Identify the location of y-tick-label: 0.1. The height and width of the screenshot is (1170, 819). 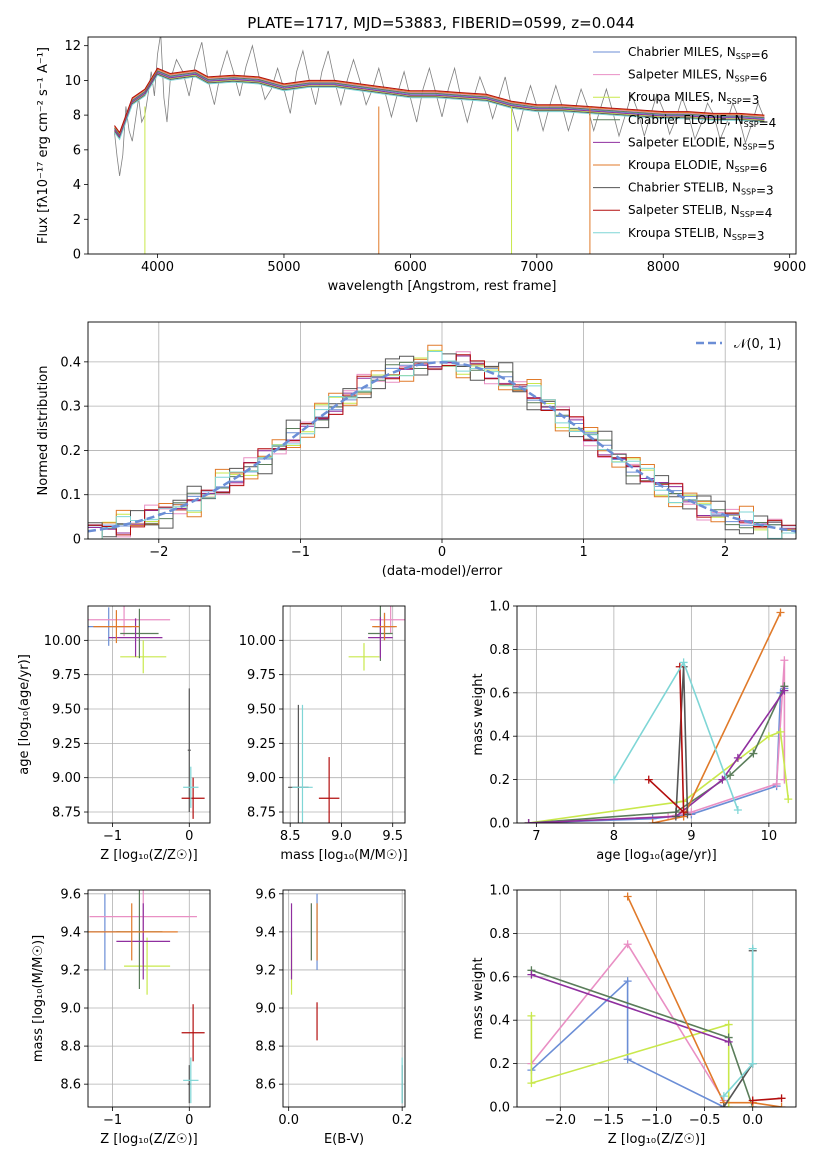
(70, 495).